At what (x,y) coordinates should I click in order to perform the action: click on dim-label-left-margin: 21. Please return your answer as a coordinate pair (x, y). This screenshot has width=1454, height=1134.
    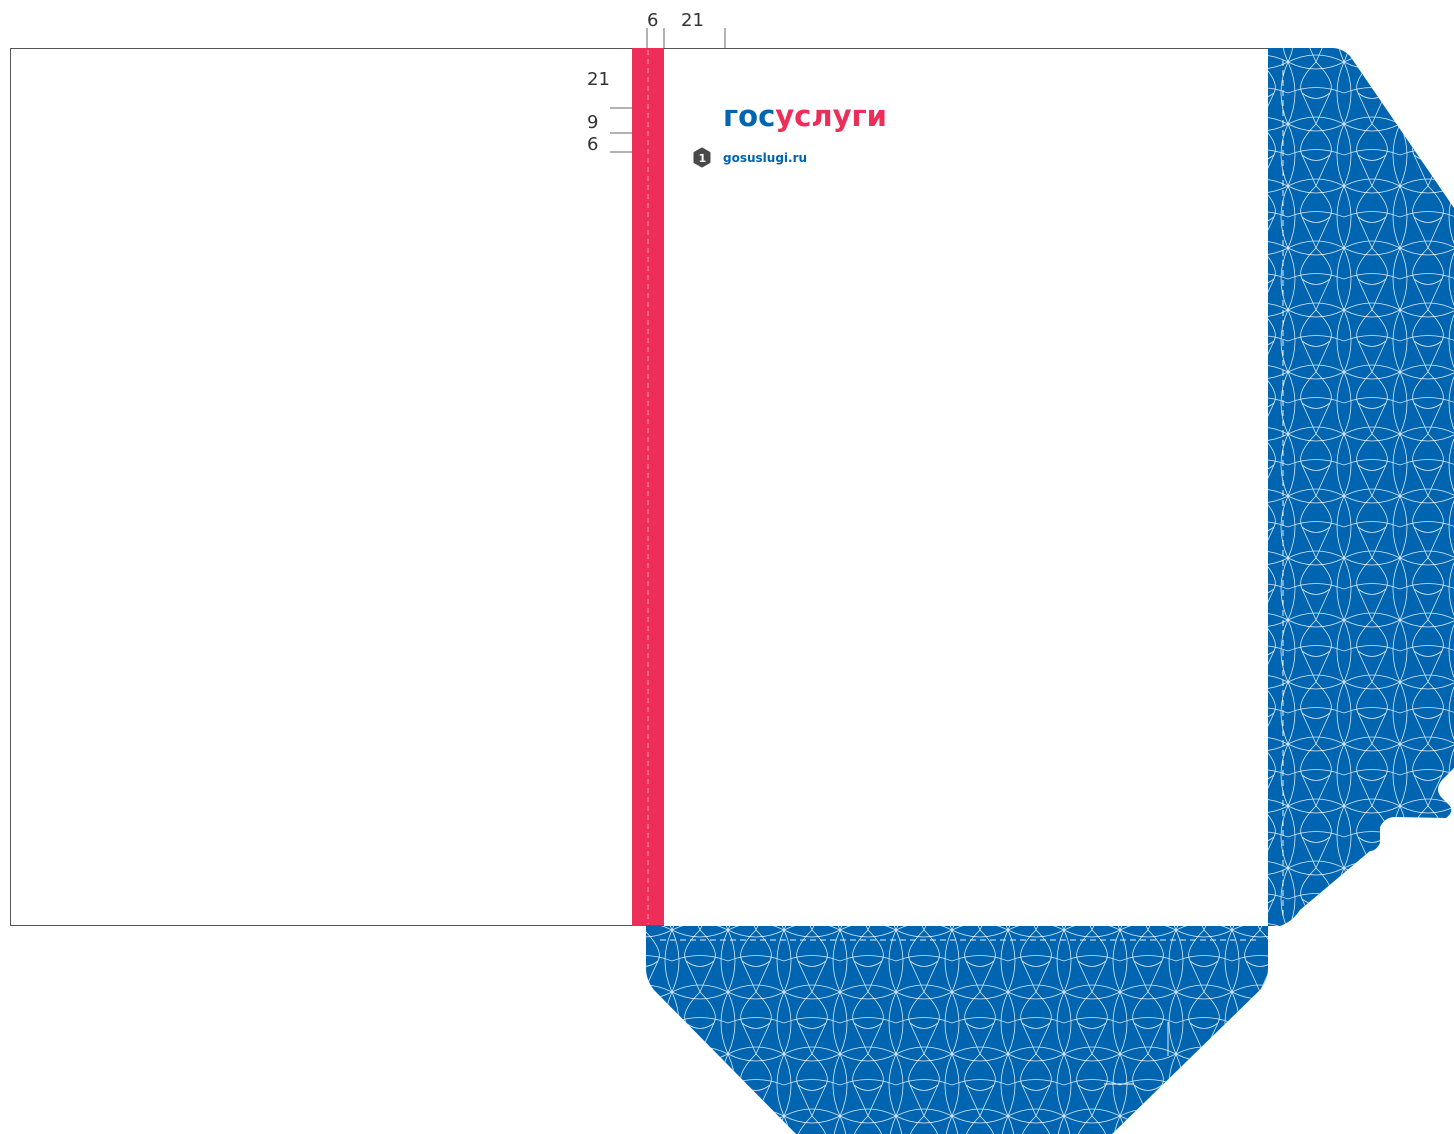
    Looking at the image, I should click on (598, 79).